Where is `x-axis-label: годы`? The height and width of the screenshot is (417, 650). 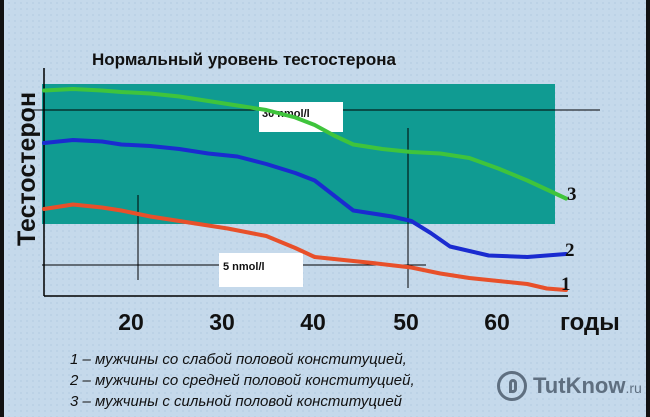 x-axis-label: годы is located at coordinates (590, 322).